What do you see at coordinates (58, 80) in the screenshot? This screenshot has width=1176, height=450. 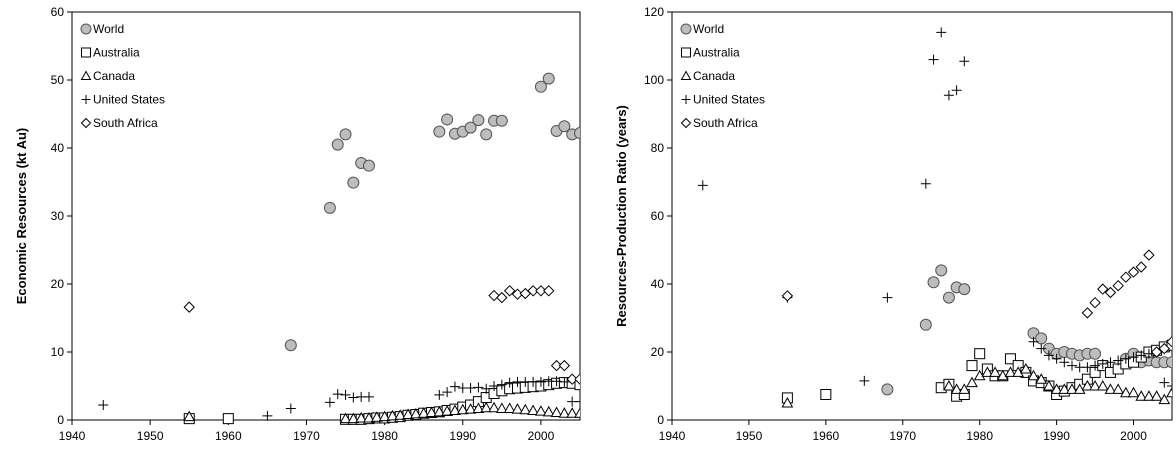 I see `left-chart-y-tick-label: 50` at bounding box center [58, 80].